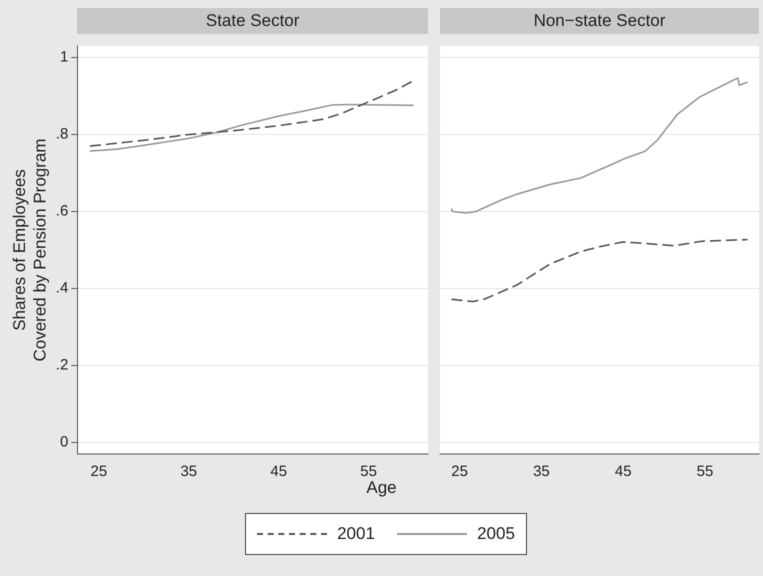 The image size is (763, 576). Describe the element at coordinates (64, 57) in the screenshot. I see `y-tick-label: 1` at that location.